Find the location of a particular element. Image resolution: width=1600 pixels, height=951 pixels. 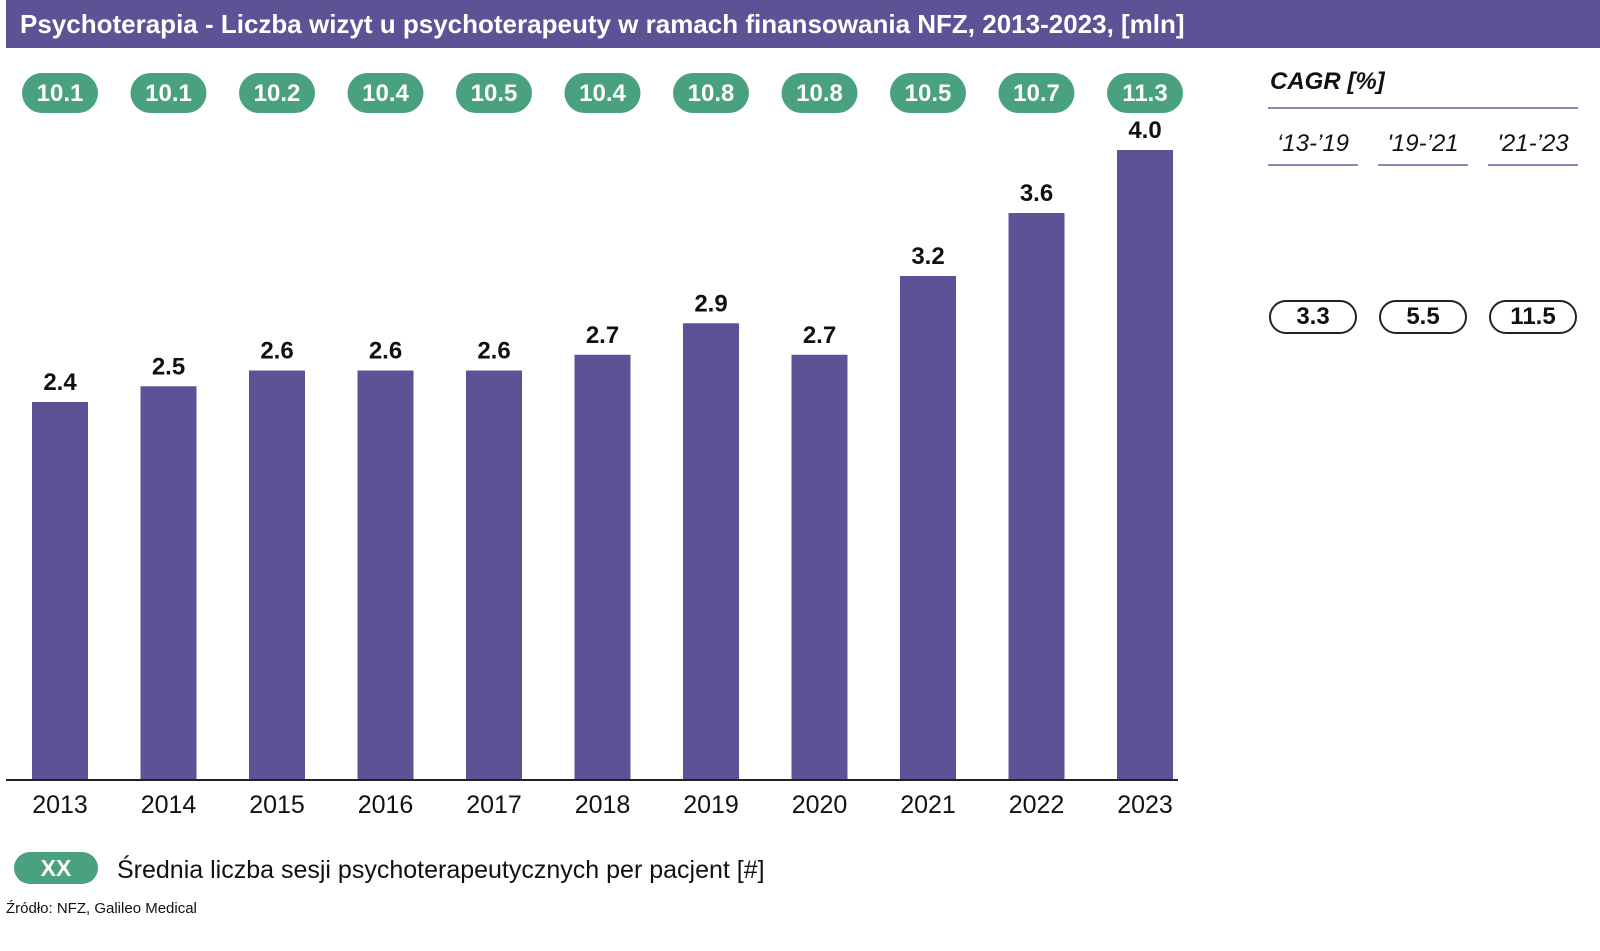

cagr-period-2019-2021: '19-’21 is located at coordinates (1423, 148).